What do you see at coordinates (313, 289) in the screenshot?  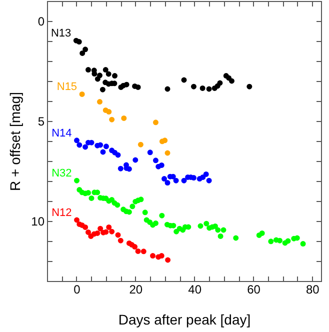 I see `x-tick-label: 80` at bounding box center [313, 289].